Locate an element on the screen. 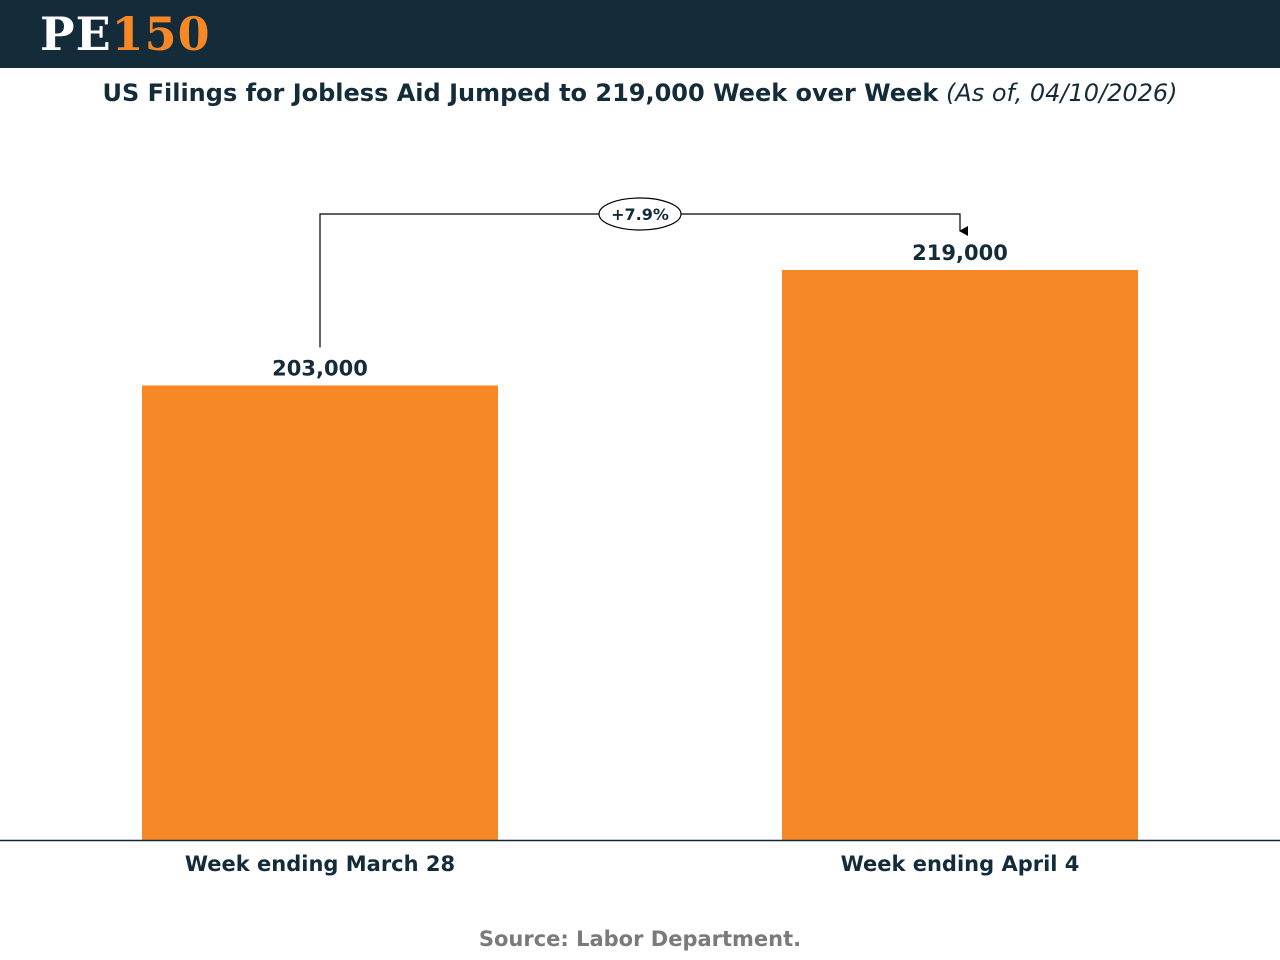  pe150-logo: PE150 is located at coordinates (125, 34).